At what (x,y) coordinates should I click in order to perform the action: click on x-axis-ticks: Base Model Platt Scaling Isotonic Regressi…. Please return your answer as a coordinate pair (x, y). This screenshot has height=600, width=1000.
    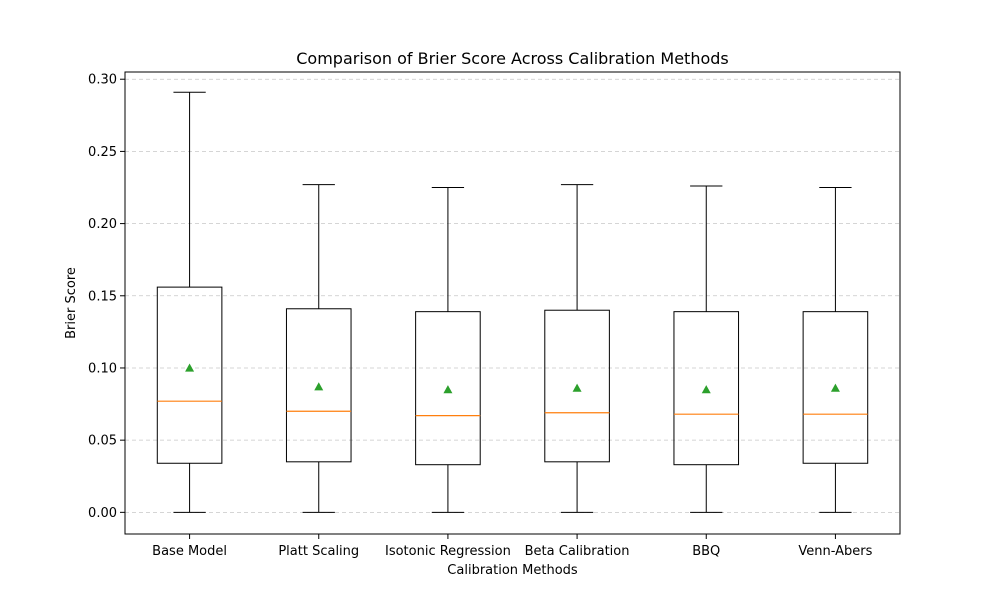
    Looking at the image, I should click on (512, 546).